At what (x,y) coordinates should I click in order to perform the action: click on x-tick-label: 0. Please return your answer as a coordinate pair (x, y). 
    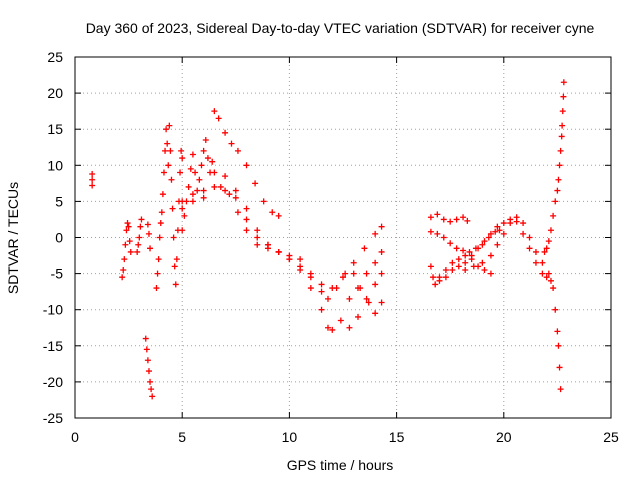
    Looking at the image, I should click on (75, 437).